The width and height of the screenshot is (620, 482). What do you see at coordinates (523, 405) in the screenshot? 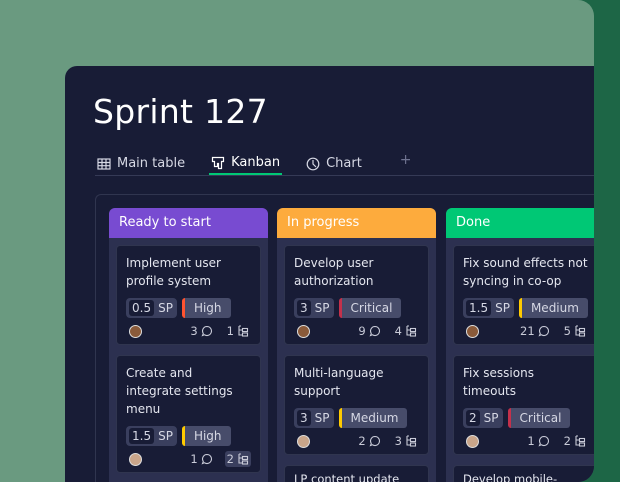
I see `task-card: Fix sessions timeouts 2 SP Critical 1 2` at bounding box center [523, 405].